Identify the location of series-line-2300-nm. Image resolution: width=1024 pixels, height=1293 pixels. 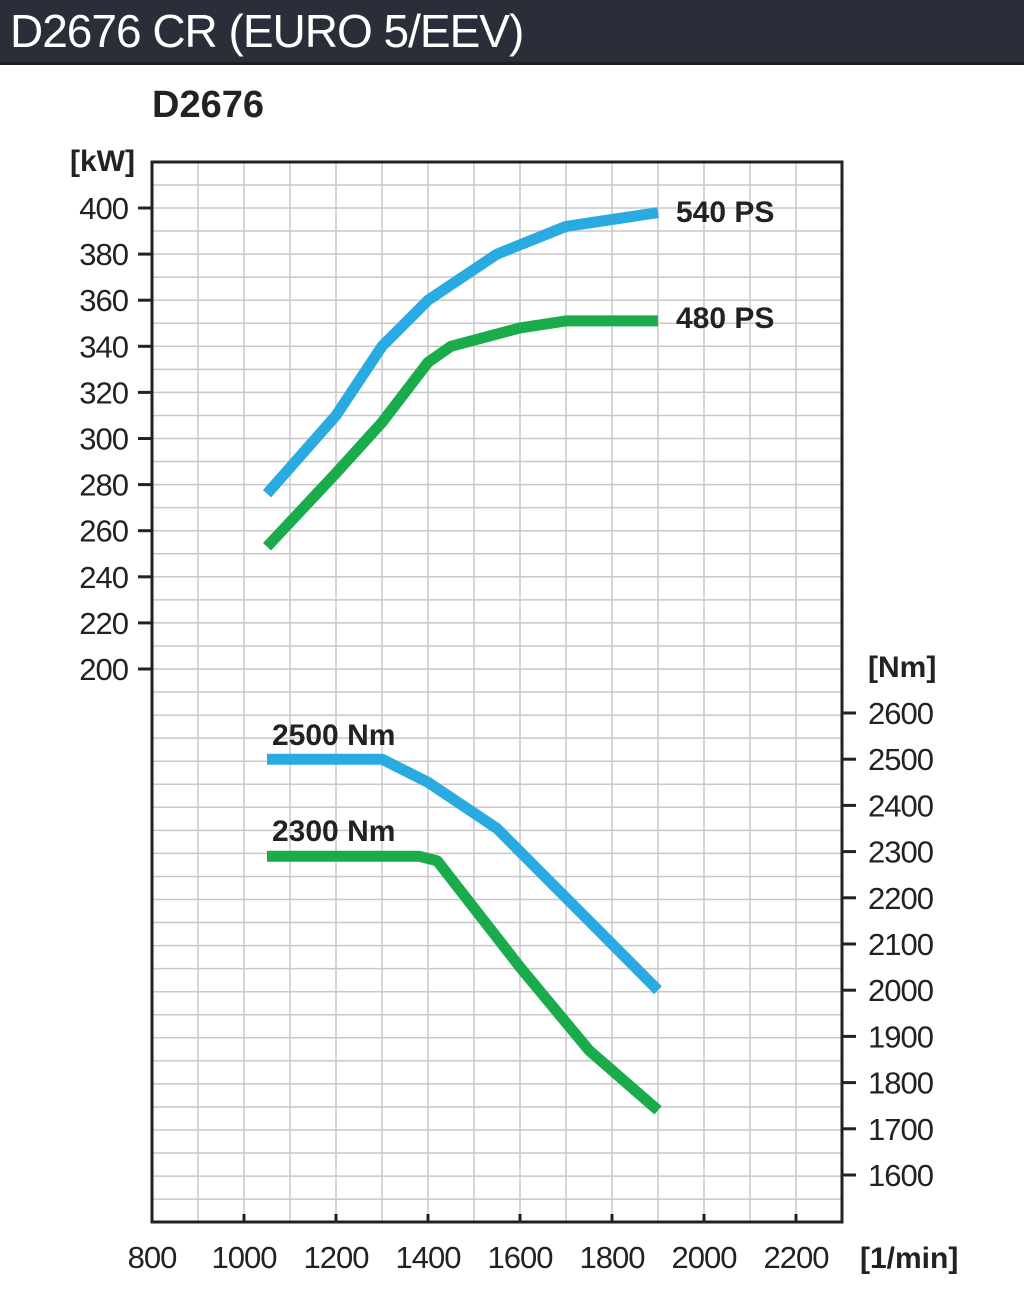
(464, 982).